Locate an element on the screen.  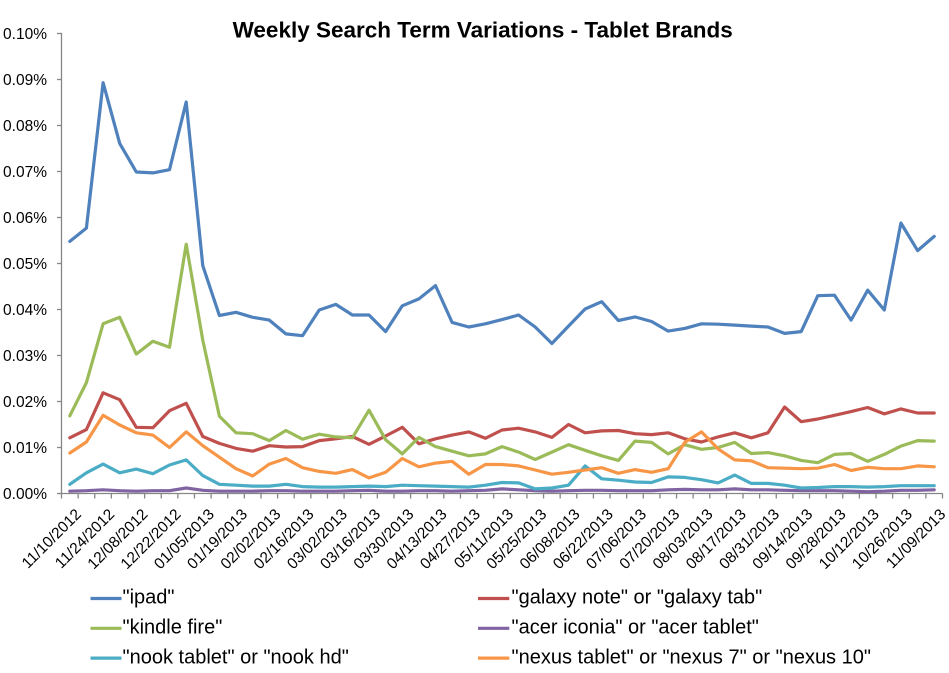
svg-text: 0.05% is located at coordinates (25, 264).